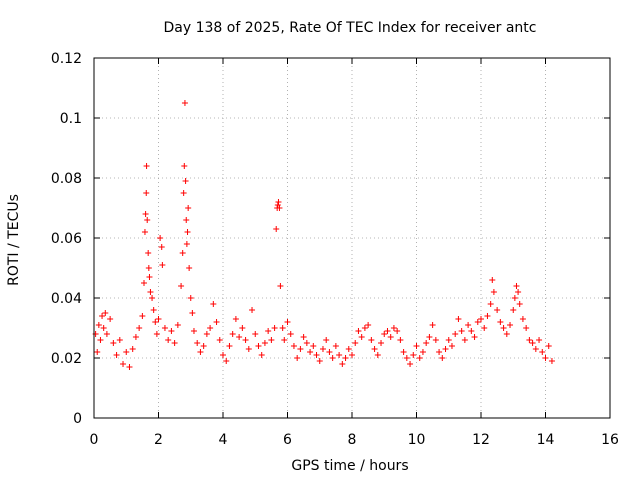 The width and height of the screenshot is (640, 480). Describe the element at coordinates (417, 440) in the screenshot. I see `x-tick-label: 10` at that location.